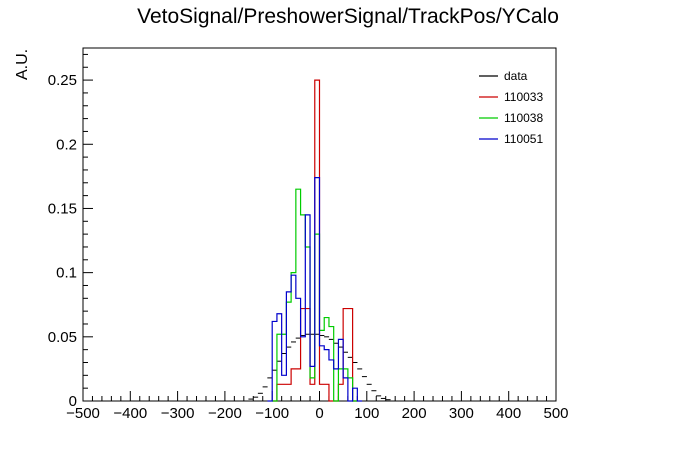 This screenshot has height=472, width=696. What do you see at coordinates (523, 97) in the screenshot?
I see `legend-label: 110033` at bounding box center [523, 97].